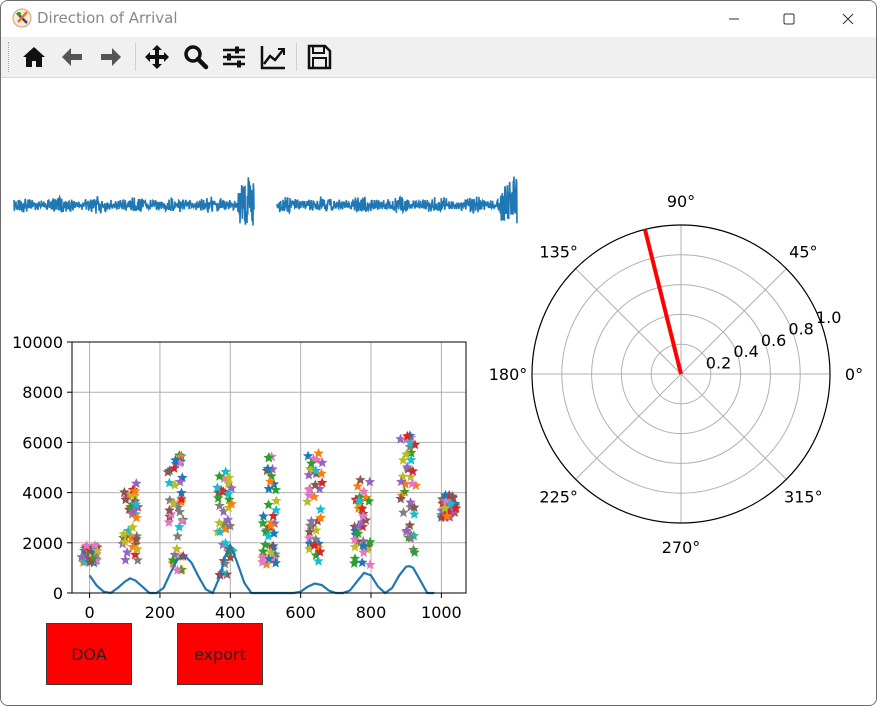  What do you see at coordinates (438, 57) in the screenshot?
I see `toolbar` at bounding box center [438, 57].